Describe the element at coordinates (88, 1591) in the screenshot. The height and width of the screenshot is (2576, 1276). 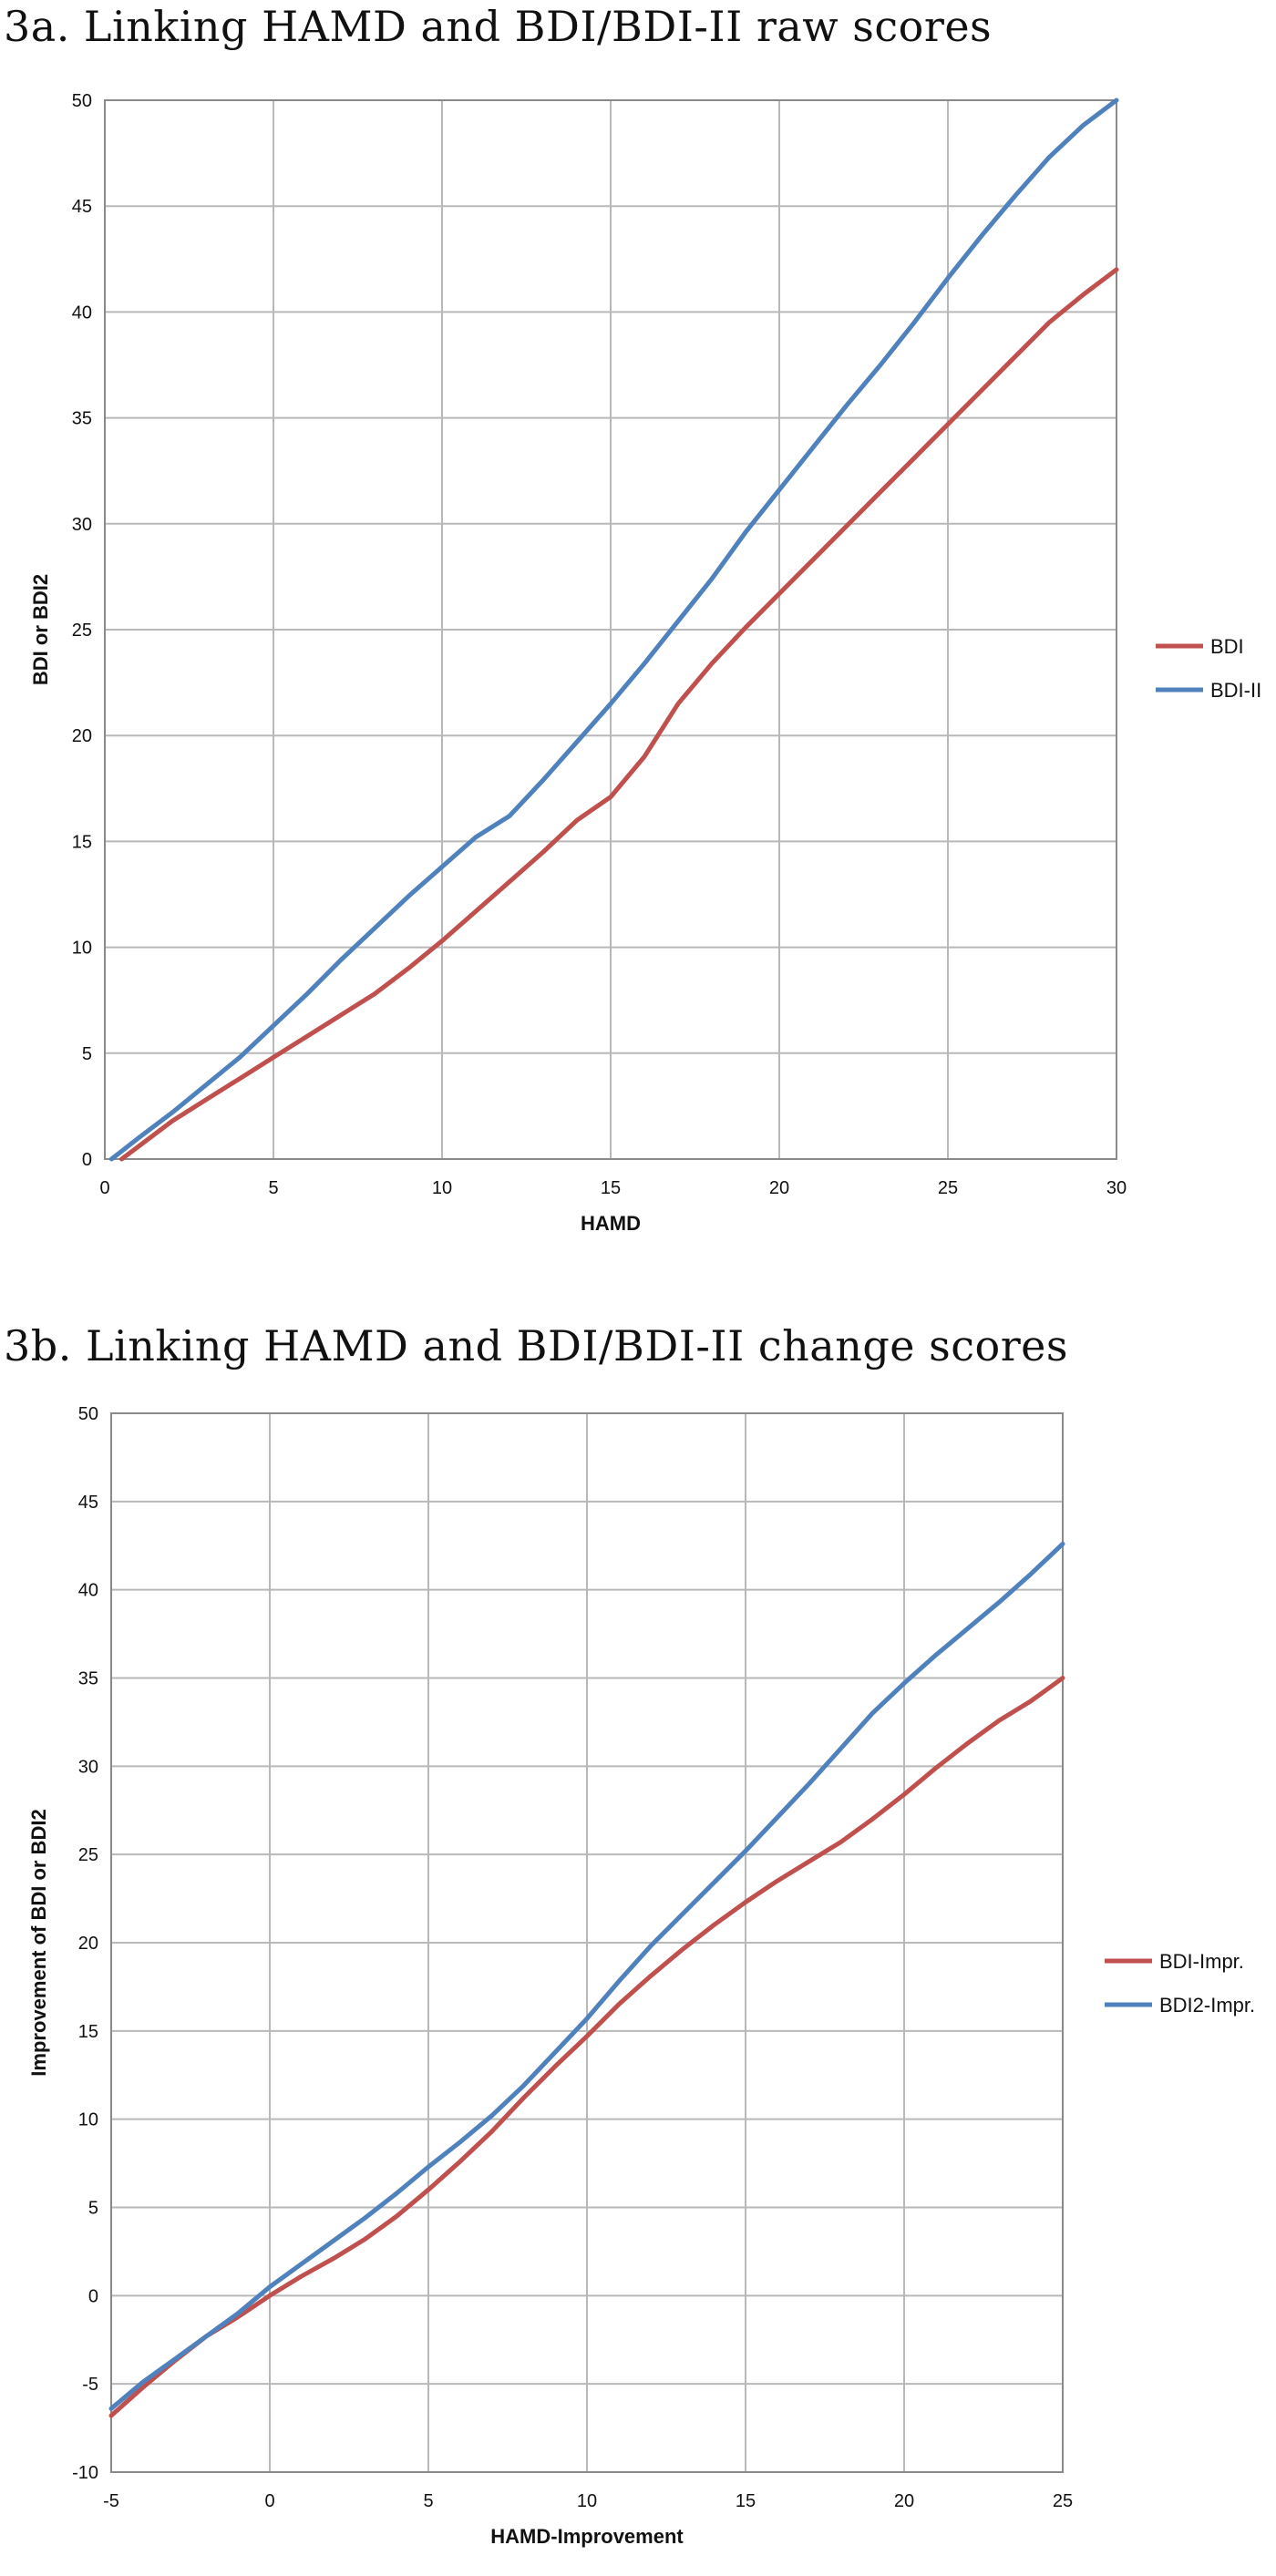
I see `chart-b-ytick-label-10: 40` at that location.